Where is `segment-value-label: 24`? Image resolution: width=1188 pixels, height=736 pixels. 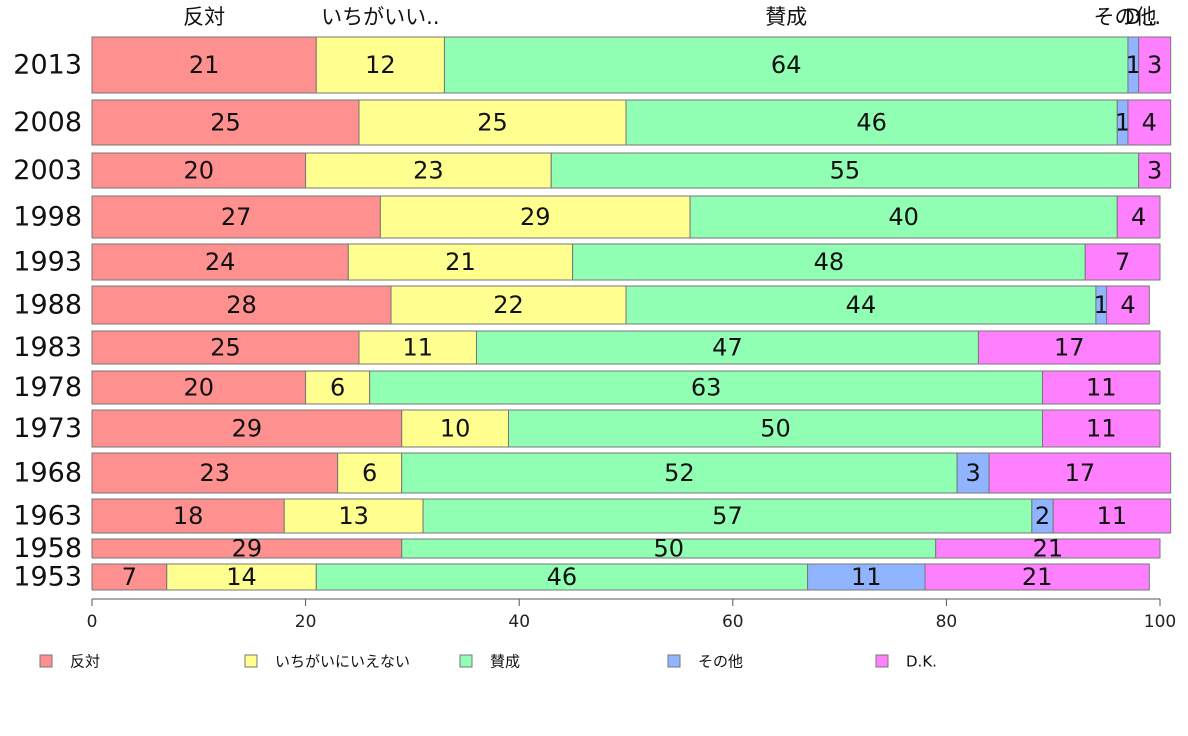
segment-value-label: 24 is located at coordinates (220, 262).